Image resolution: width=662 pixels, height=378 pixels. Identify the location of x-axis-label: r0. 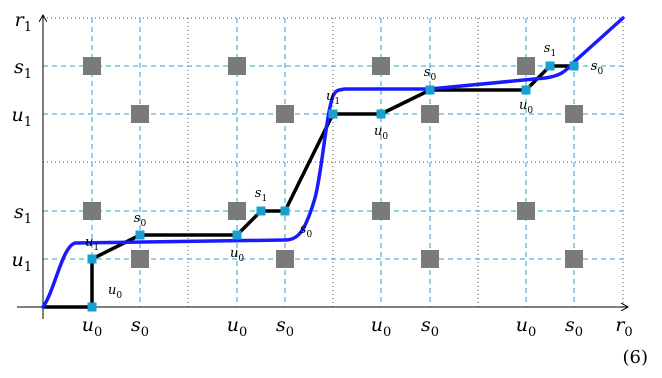
(623, 327).